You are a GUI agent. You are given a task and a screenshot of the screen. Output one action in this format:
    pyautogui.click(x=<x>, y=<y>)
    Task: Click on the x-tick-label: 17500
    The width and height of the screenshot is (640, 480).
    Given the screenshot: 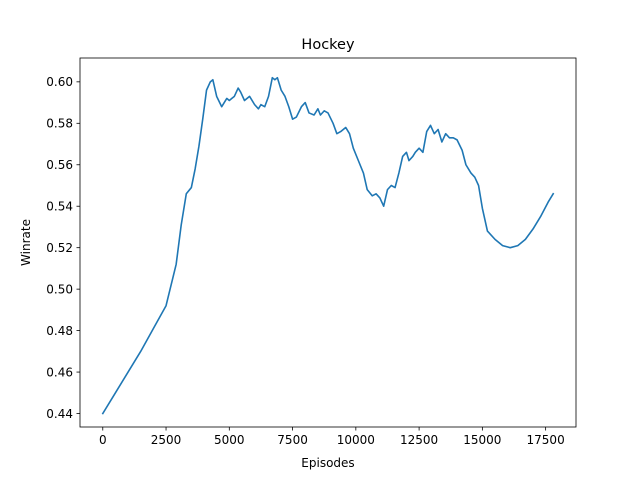 What is the action you would take?
    pyautogui.click(x=546, y=440)
    